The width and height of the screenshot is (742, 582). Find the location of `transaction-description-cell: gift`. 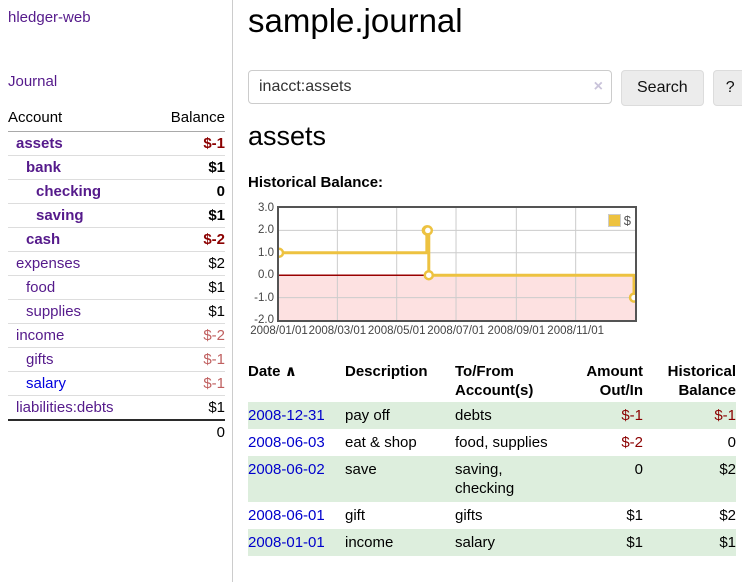

transaction-description-cell: gift is located at coordinates (355, 515).